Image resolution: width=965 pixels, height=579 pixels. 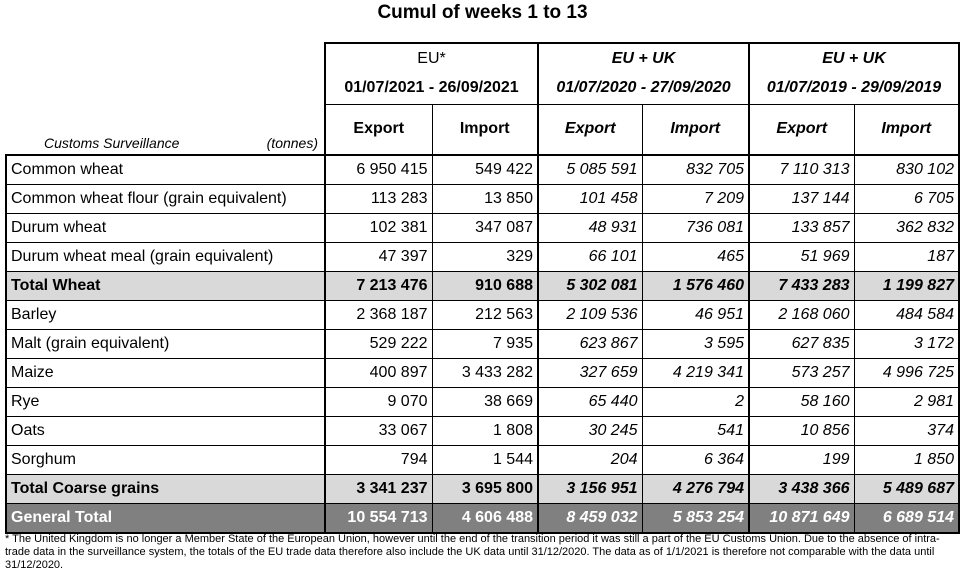 I want to click on import-value: 329, so click(x=485, y=257).